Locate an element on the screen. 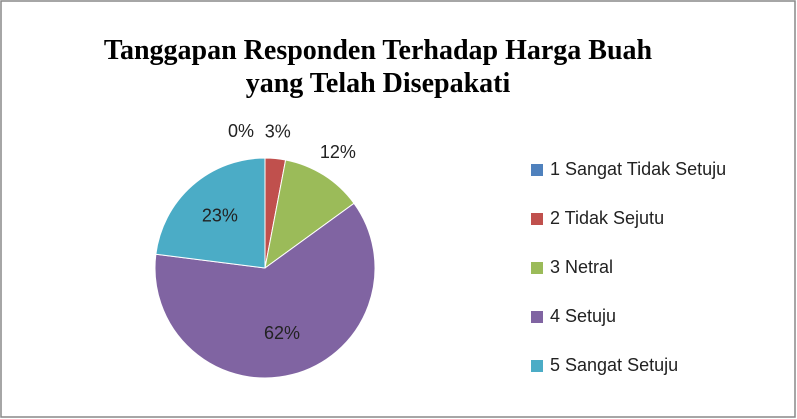 This screenshot has width=797, height=419. data-label: 62% is located at coordinates (282, 333).